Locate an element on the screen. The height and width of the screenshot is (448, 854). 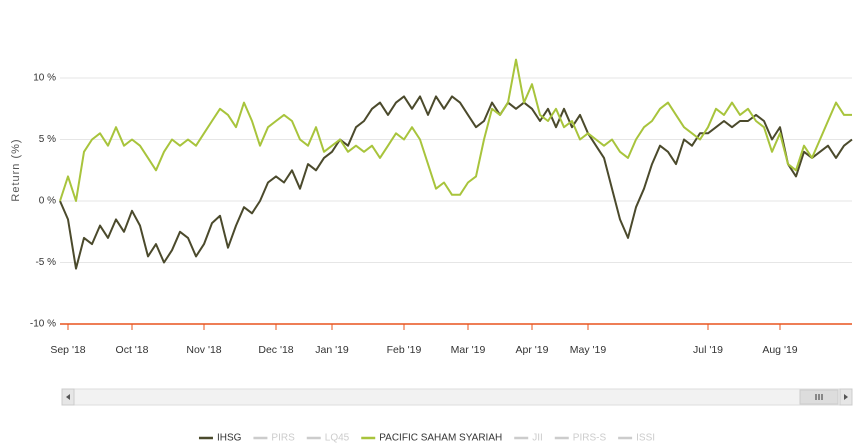
legend-item: PIRS-S is located at coordinates (580, 438).